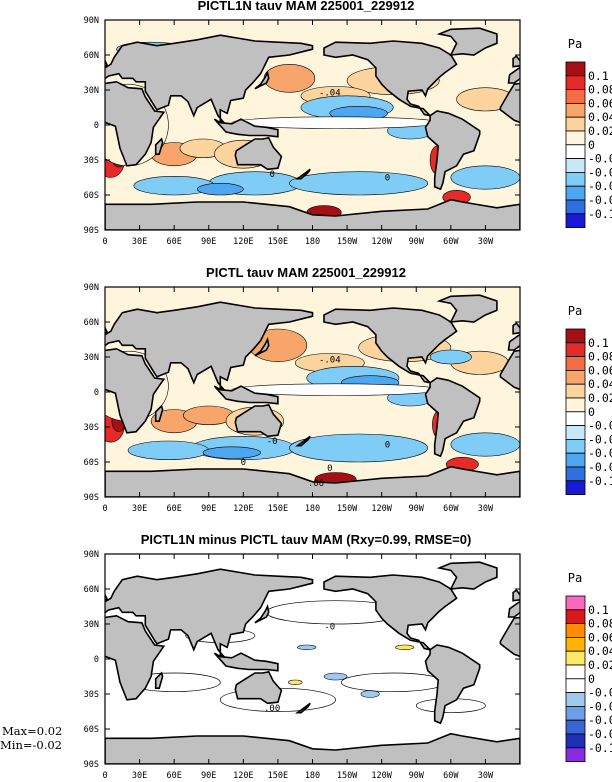 The width and height of the screenshot is (612, 782). What do you see at coordinates (159, 680) in the screenshot?
I see `land-madagascar` at bounding box center [159, 680].